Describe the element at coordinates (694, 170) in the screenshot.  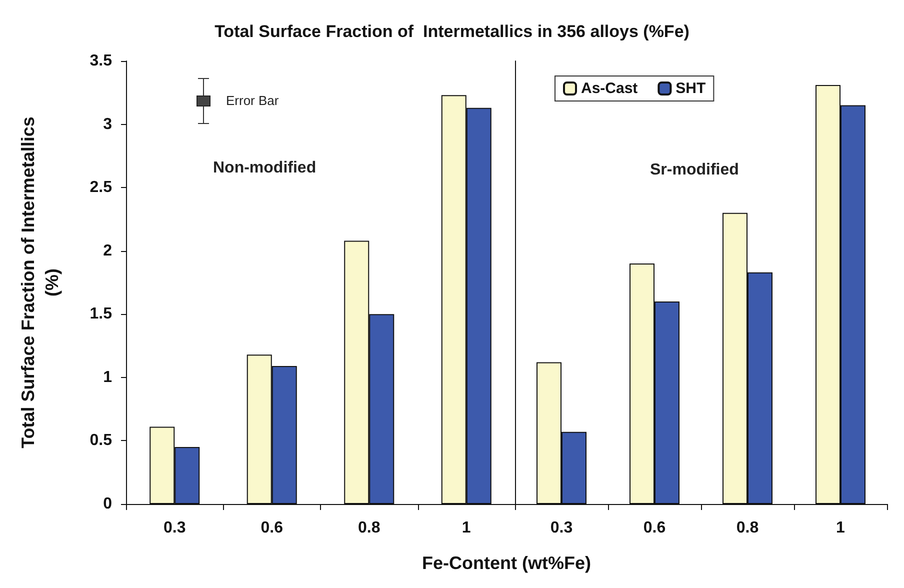
I see `annotation: Sr-modified` at that location.